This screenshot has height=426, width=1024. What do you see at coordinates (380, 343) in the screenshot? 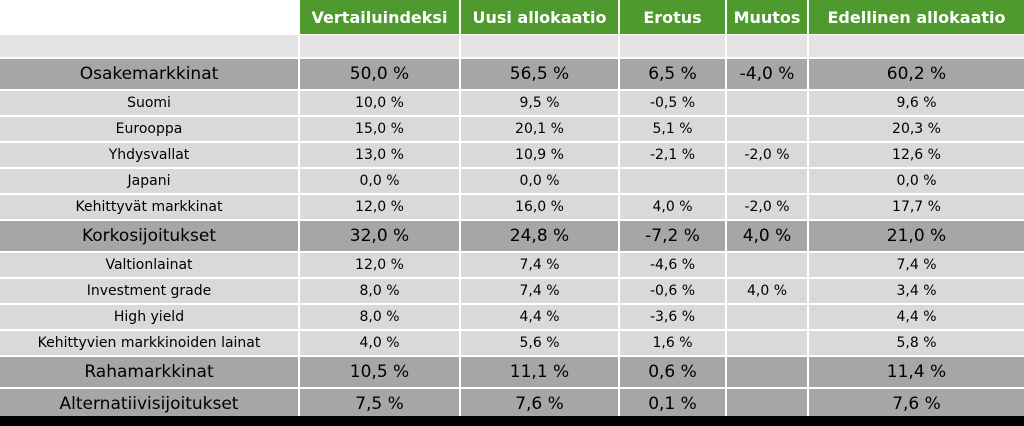
I see `cell-vertailuindeksi: 4,0 %` at bounding box center [380, 343].